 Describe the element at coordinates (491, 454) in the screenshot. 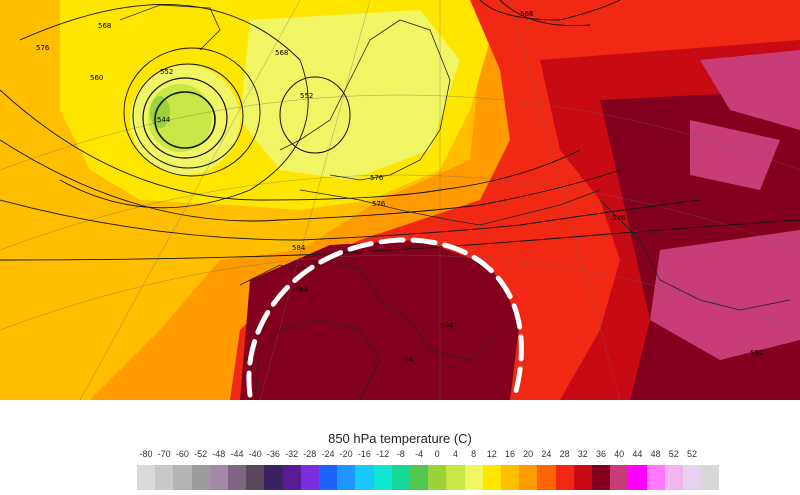

I see `legend-tick: 12` at that location.